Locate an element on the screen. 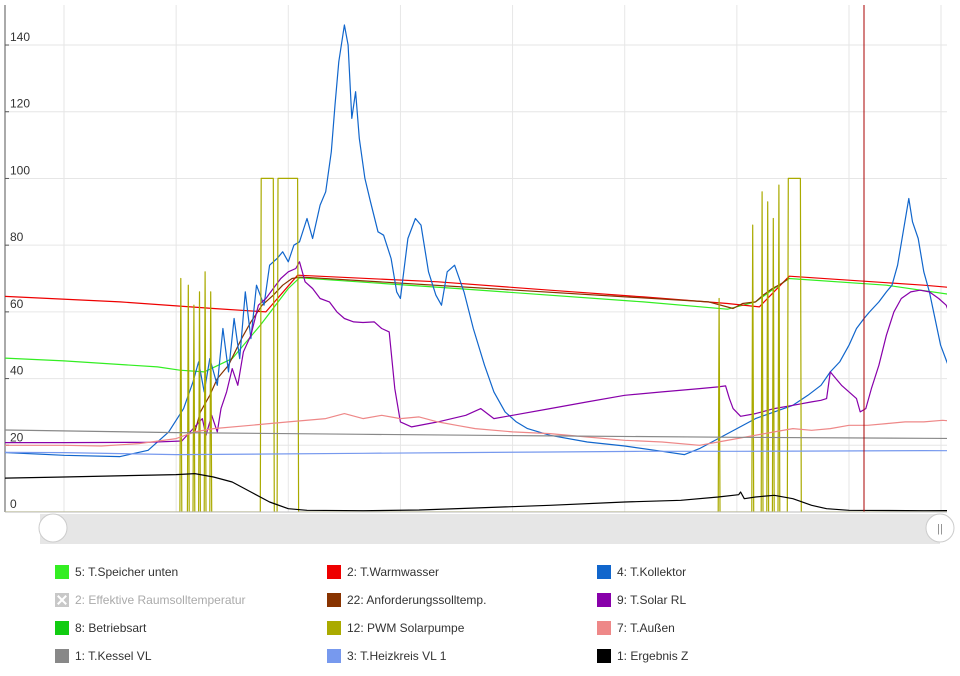  legend-label: 9: T.Solar RL is located at coordinates (652, 600).